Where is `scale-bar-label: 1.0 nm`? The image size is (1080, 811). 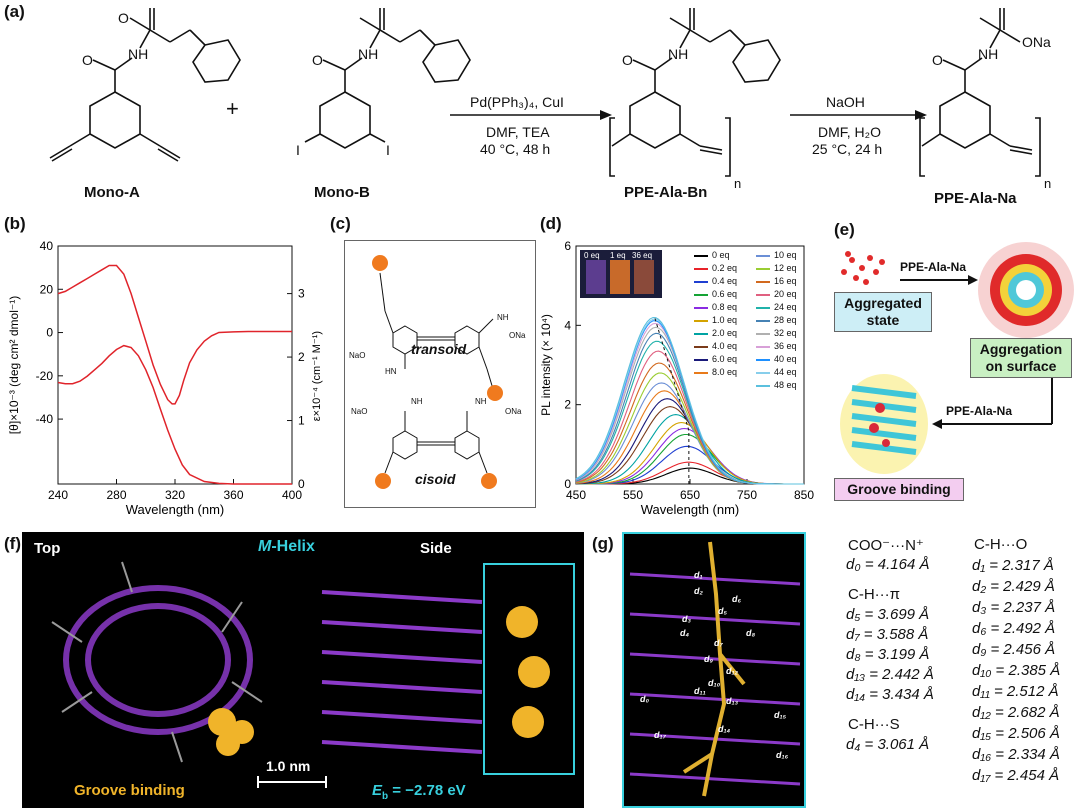 scale-bar-label: 1.0 nm is located at coordinates (288, 766).